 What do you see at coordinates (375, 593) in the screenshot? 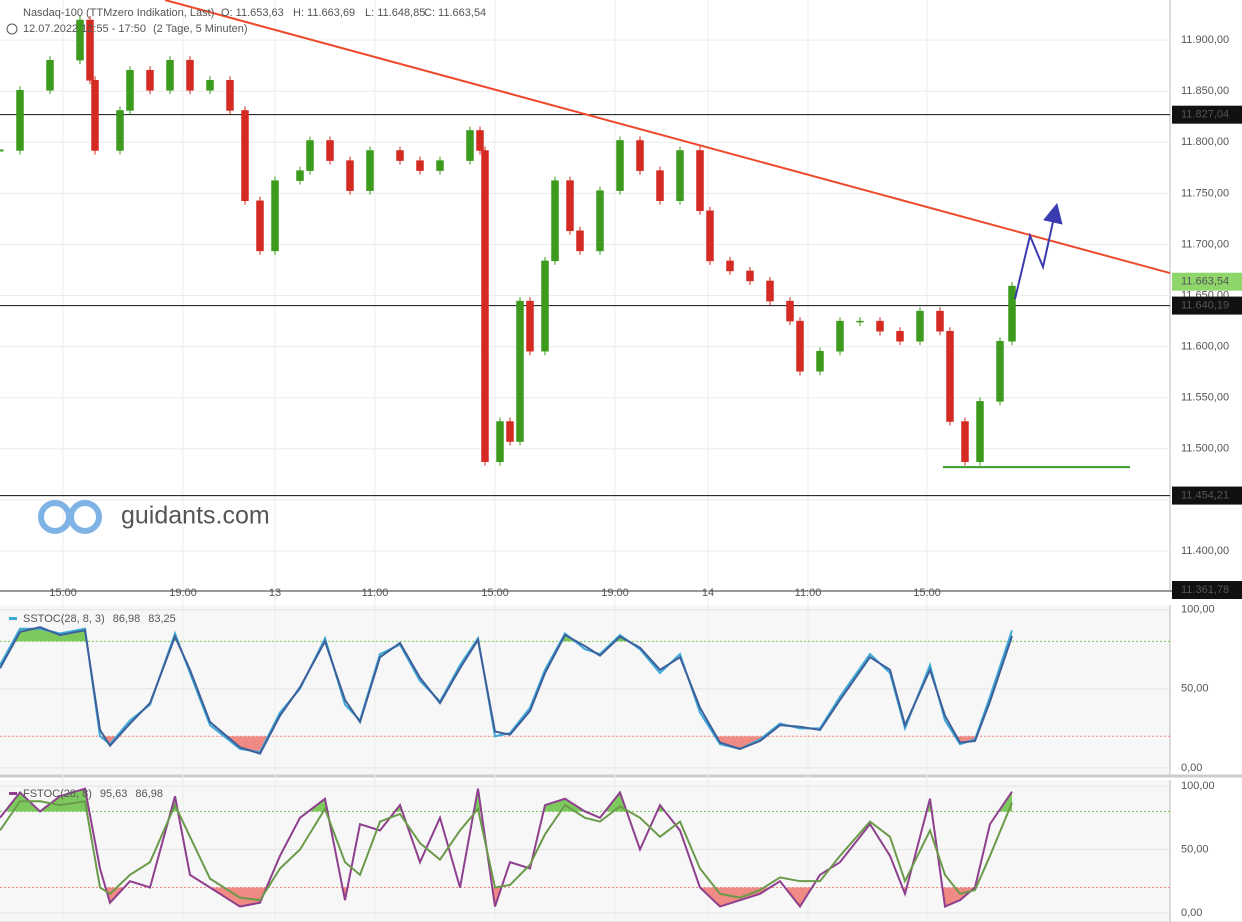
I see `x-tick-label: 11:00` at bounding box center [375, 593].